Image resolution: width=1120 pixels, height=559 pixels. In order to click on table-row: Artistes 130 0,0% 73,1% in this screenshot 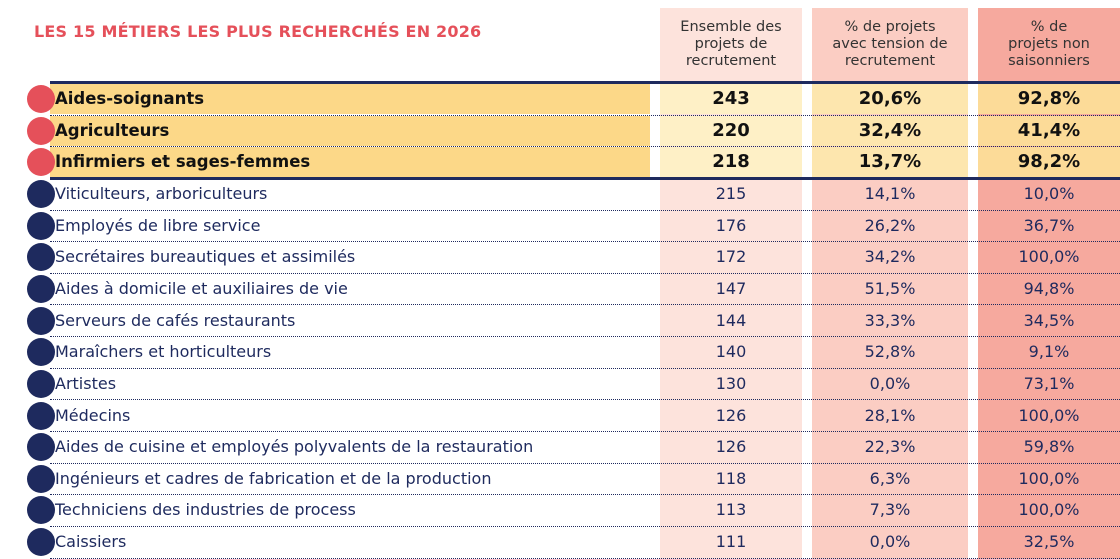, I will do `click(585, 385)`.